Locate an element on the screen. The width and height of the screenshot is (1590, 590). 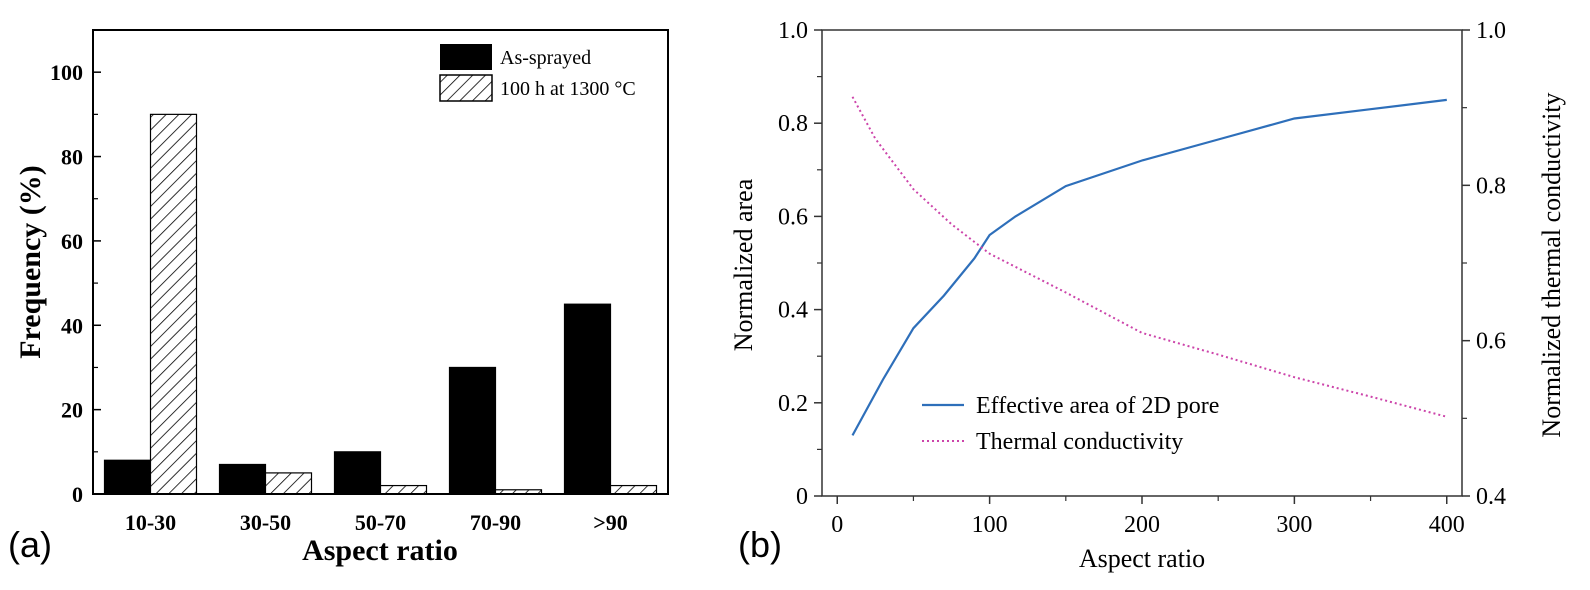
legend-label-thermal-conductivity: Thermal conductivity is located at coordinates (1079, 442).